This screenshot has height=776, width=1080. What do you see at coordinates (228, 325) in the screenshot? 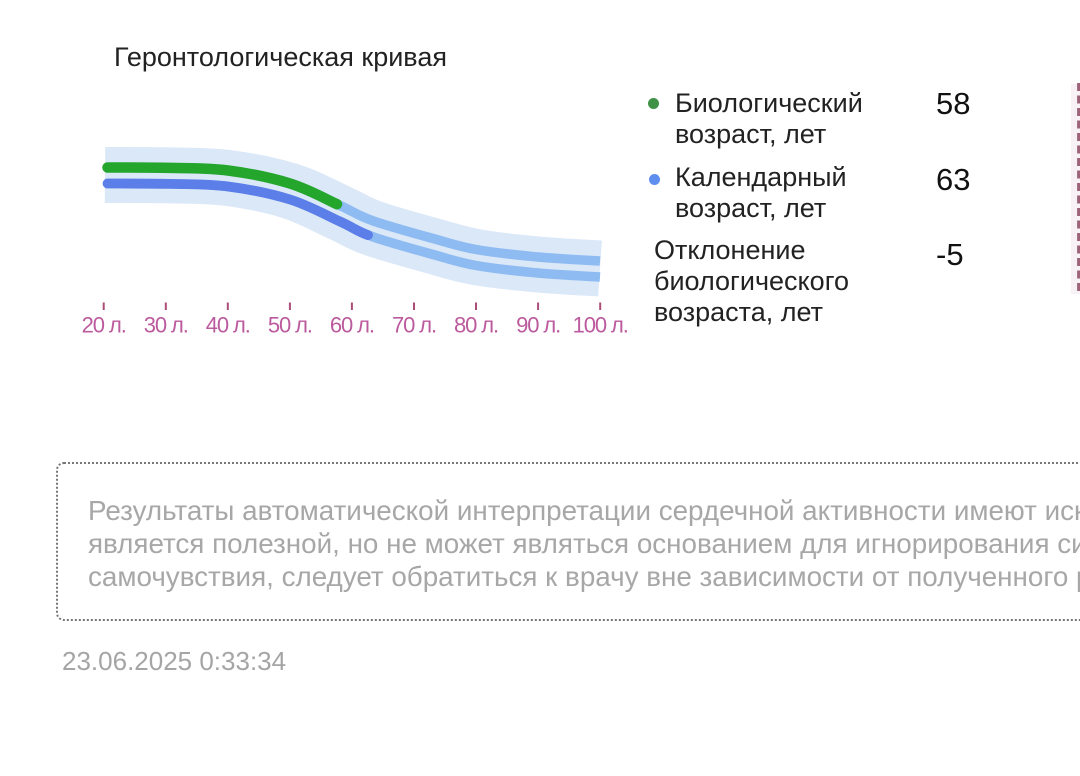
I see `svg-text: 40 л.` at bounding box center [228, 325].